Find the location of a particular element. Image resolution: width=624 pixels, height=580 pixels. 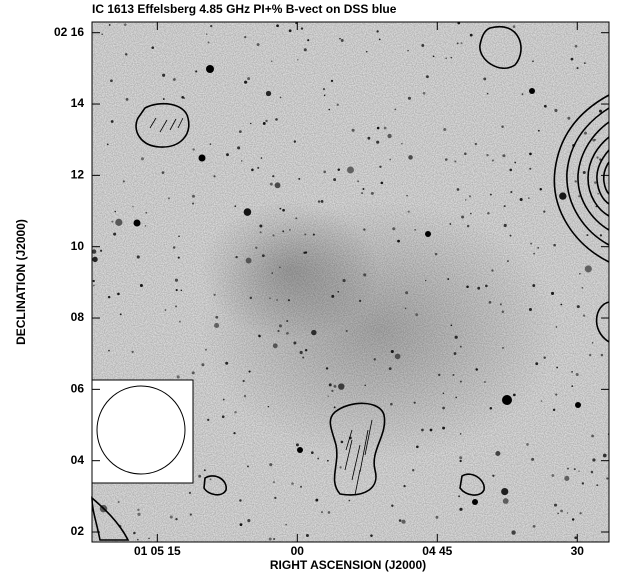

x-tick-label: 01 05 15 is located at coordinates (157, 551).